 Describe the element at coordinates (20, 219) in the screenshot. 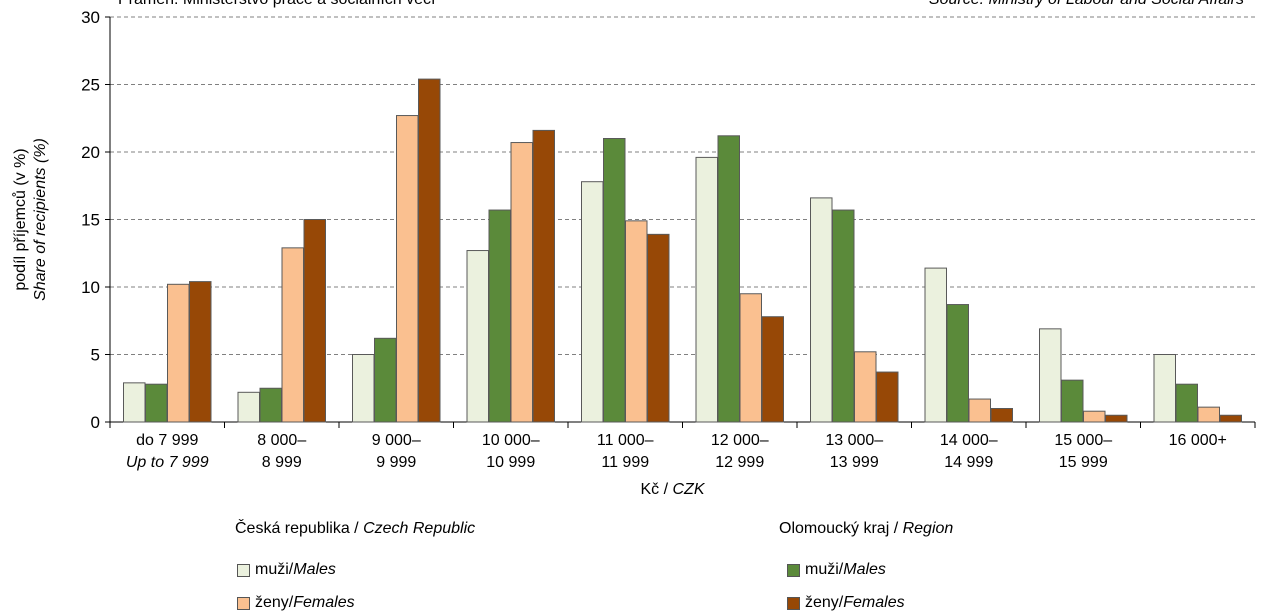

I see `y-axis-label-cz: podíl příjemců (v %)` at that location.